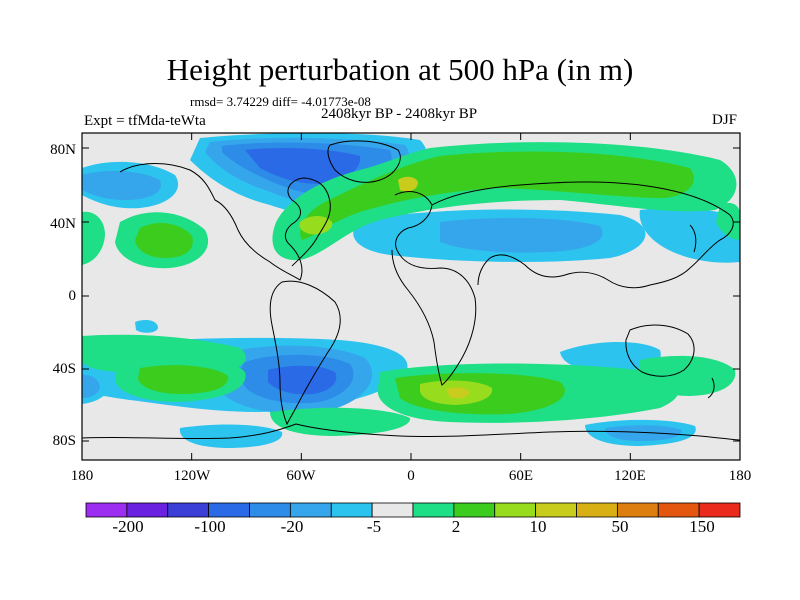  Describe the element at coordinates (225, 222) in the screenshot. I see `coastline-north-america` at that location.